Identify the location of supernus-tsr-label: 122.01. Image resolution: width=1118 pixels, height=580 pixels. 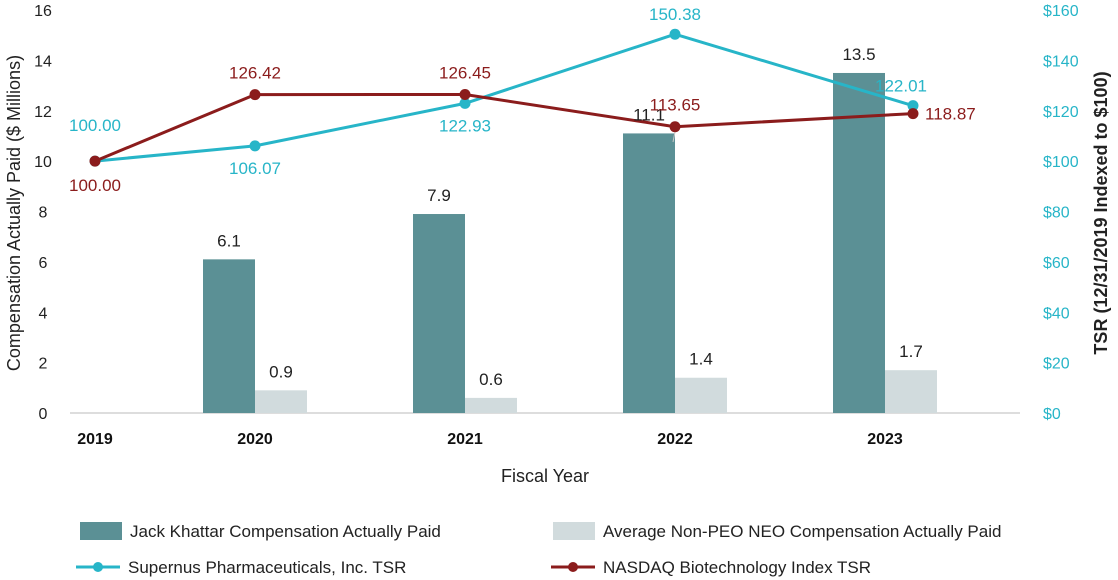
(901, 86).